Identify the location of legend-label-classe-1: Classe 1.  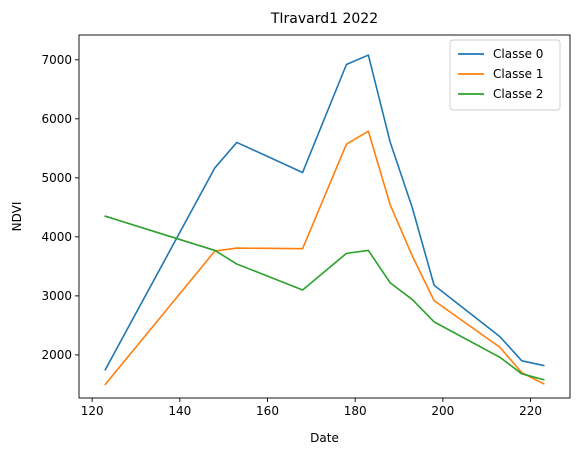
(518, 74).